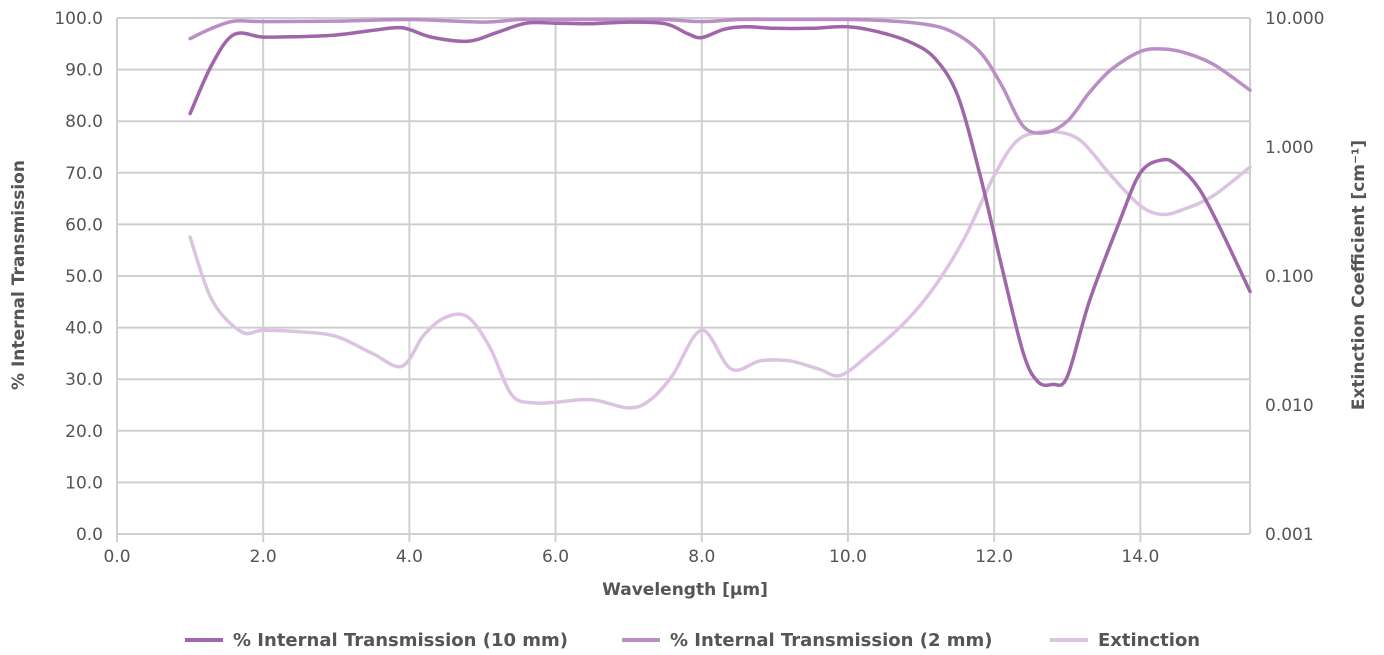 Image resolution: width=1384 pixels, height=655 pixels. I want to click on left-tick-label: 20.0, so click(84, 432).